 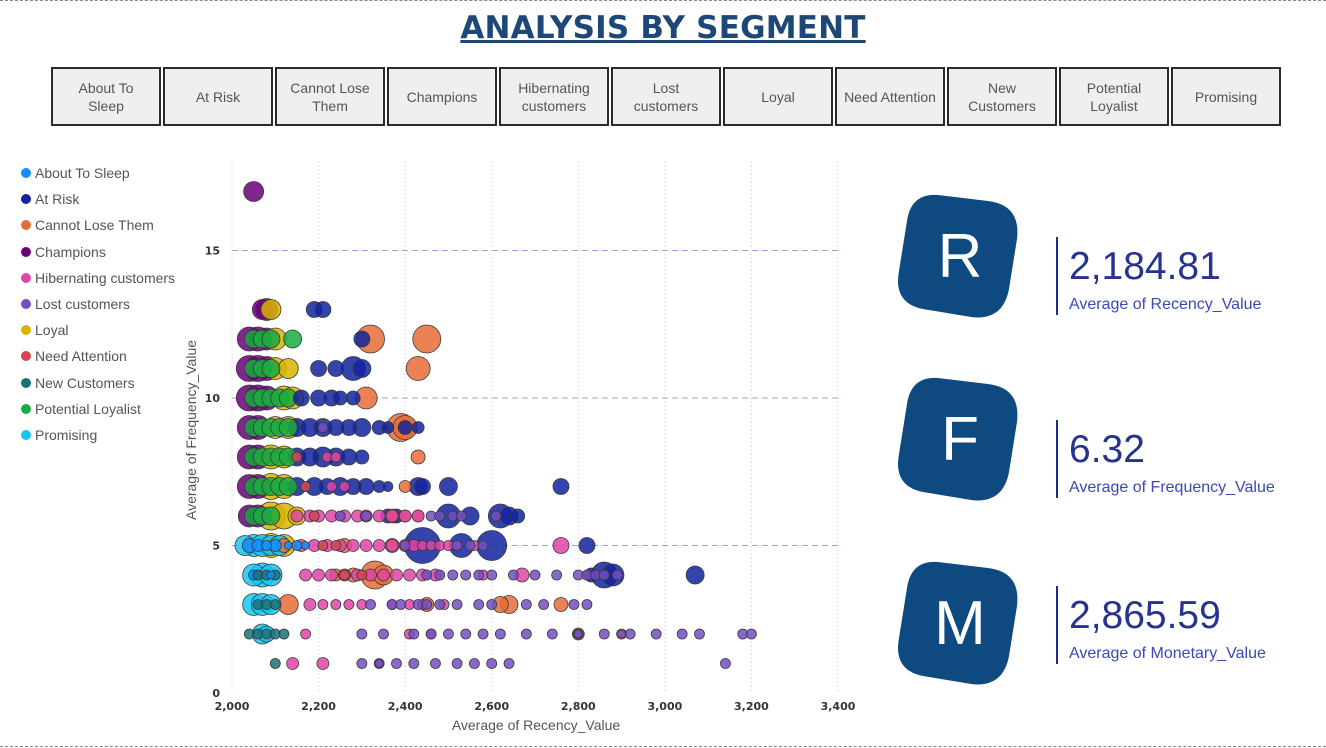 I want to click on legend-item-hibernating-customers: Hibernating customers, so click(x=98, y=278).